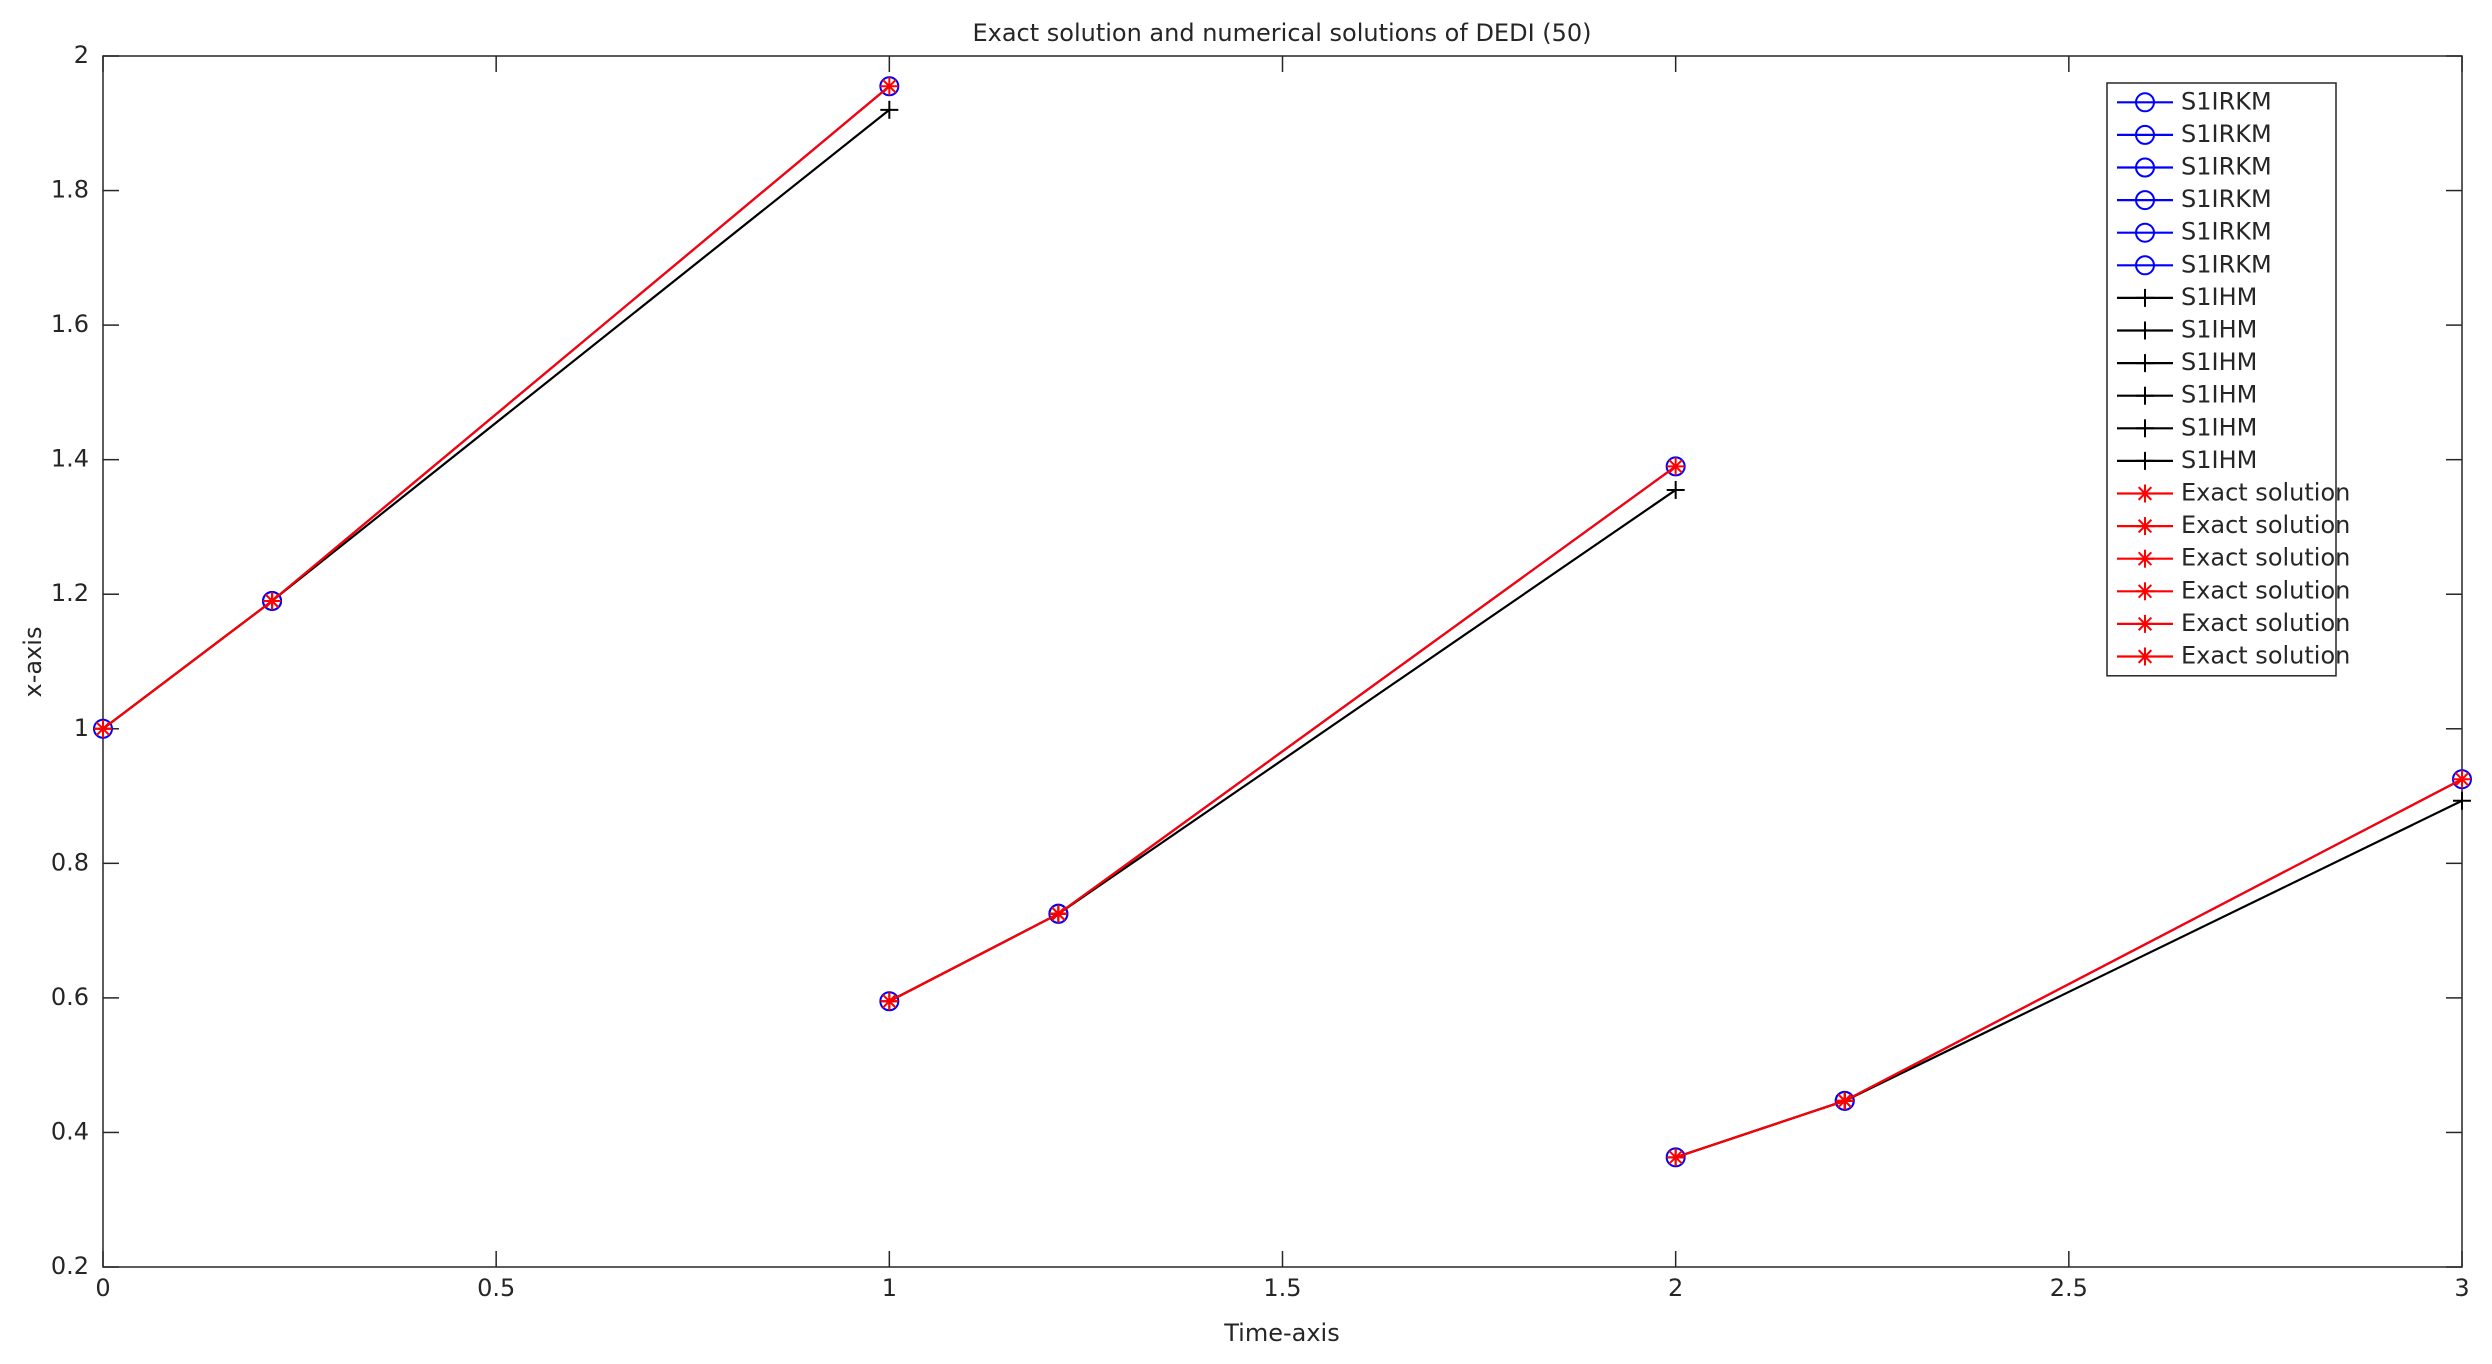 The image size is (2492, 1364). Describe the element at coordinates (81, 728) in the screenshot. I see `y-tick-label: 1` at that location.